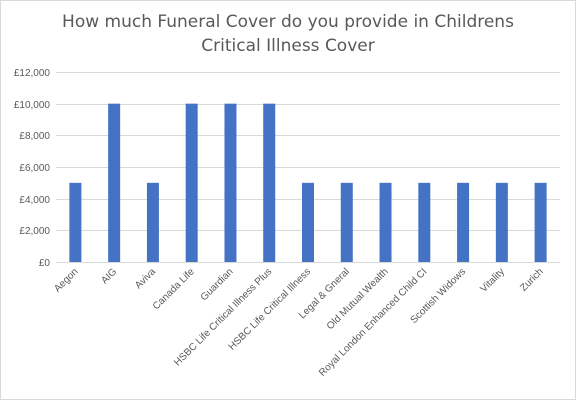  What do you see at coordinates (531, 279) in the screenshot?
I see `x-tick-label: Zurich` at bounding box center [531, 279].